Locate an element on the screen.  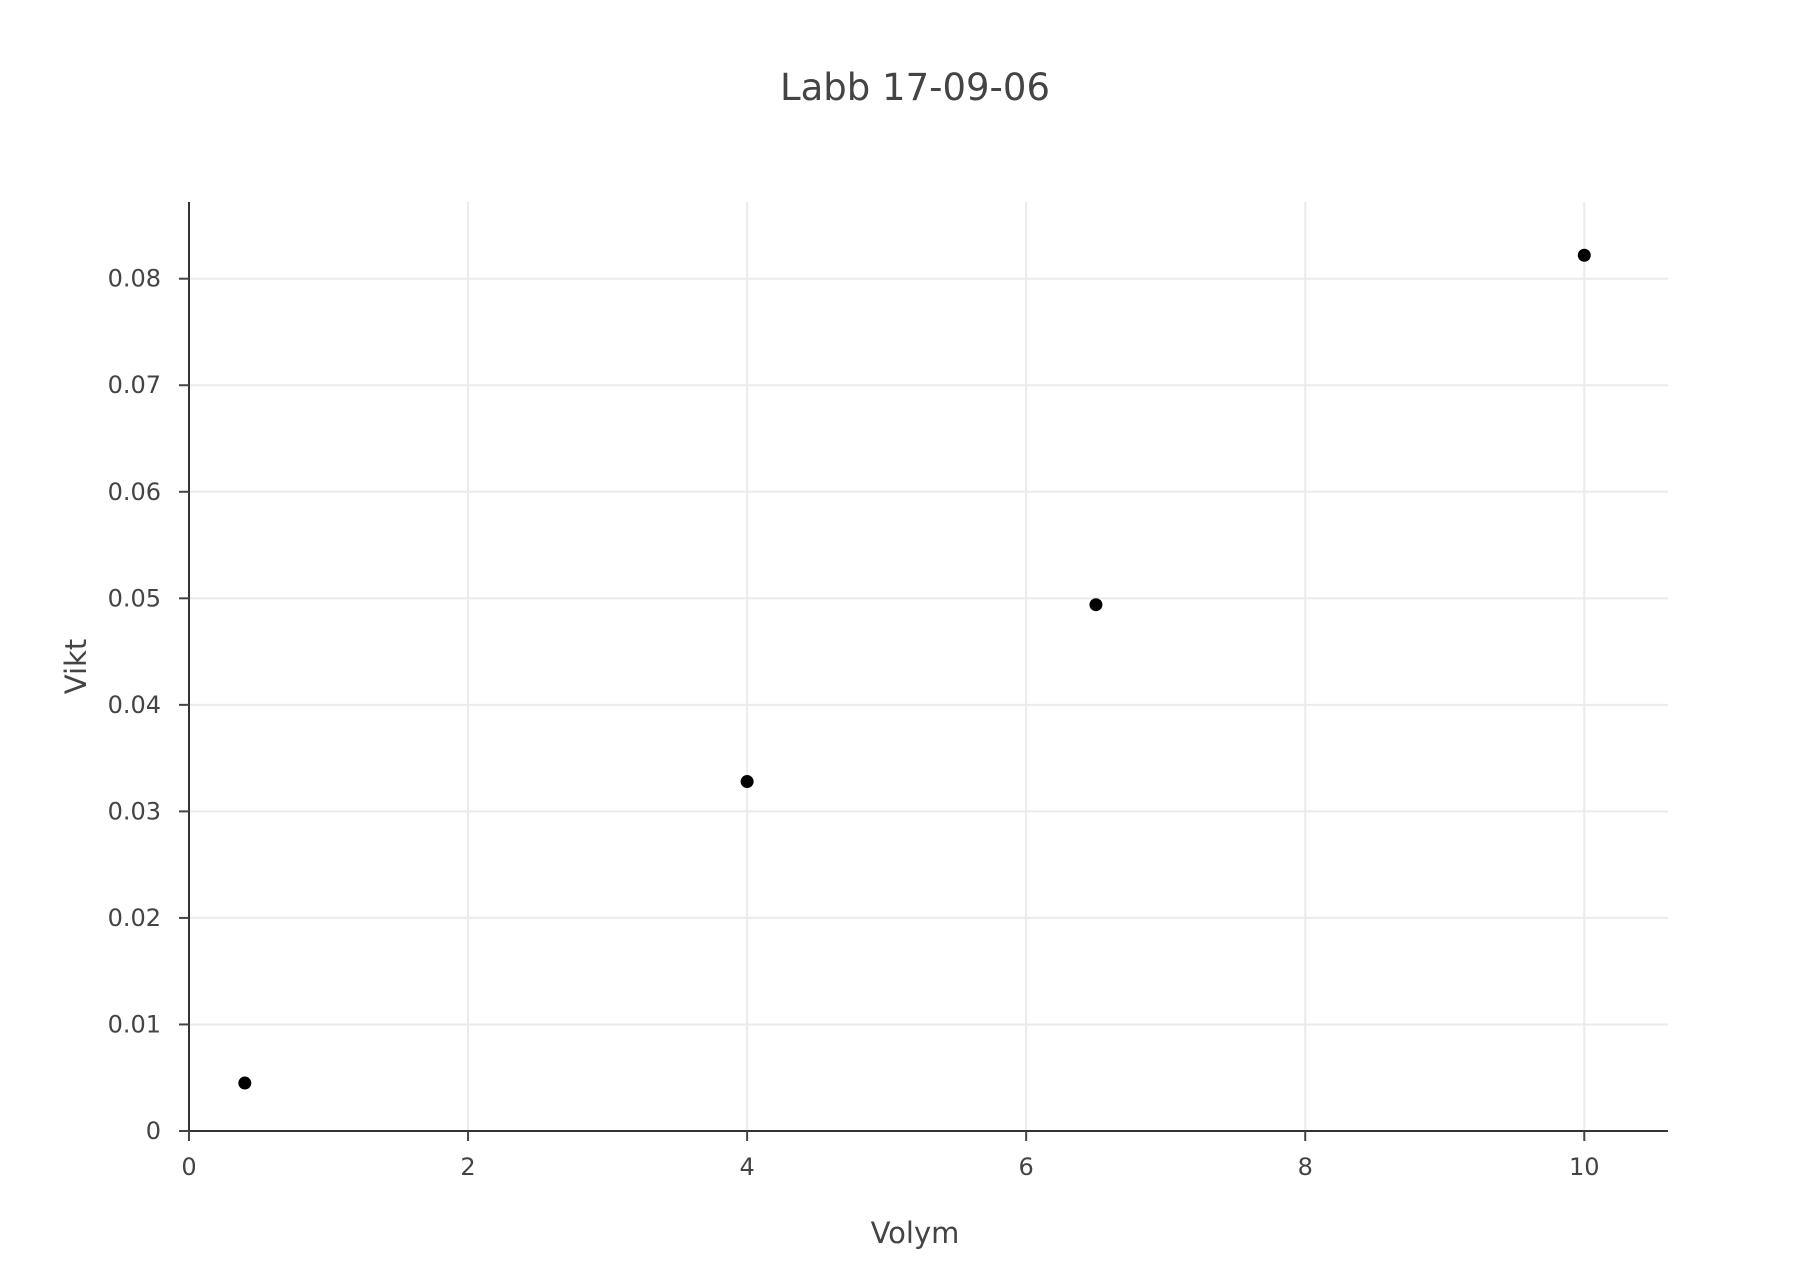
y-tick-label: 0 is located at coordinates (153, 1131).